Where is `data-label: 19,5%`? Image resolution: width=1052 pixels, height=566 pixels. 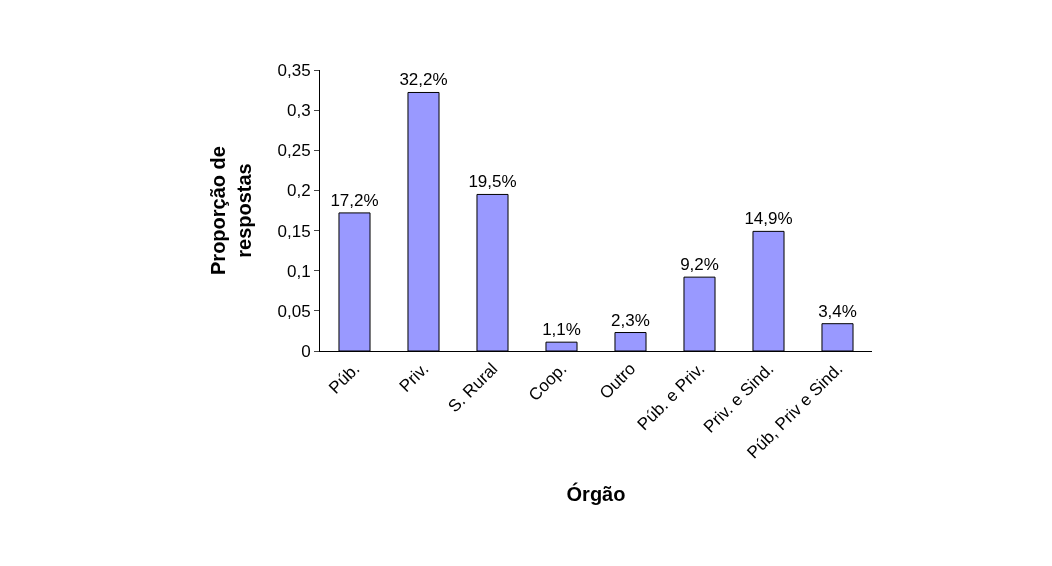
data-label: 19,5% is located at coordinates (492, 182).